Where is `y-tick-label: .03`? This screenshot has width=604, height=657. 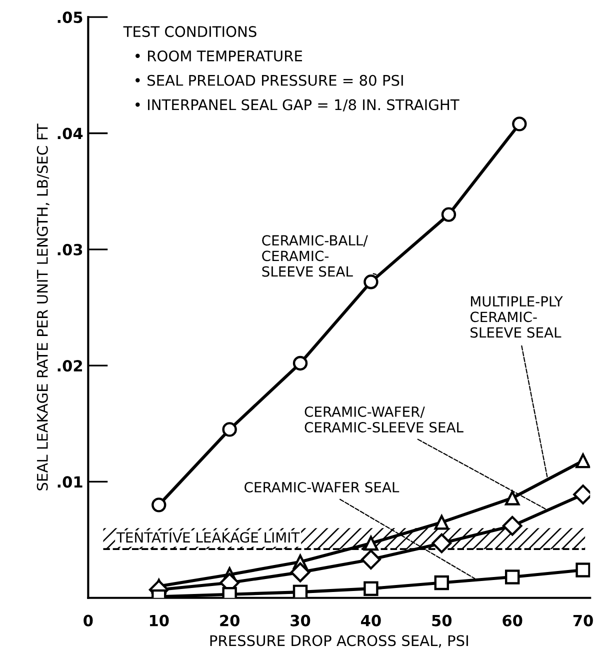
y-tick-label: .03 is located at coordinates (70, 250).